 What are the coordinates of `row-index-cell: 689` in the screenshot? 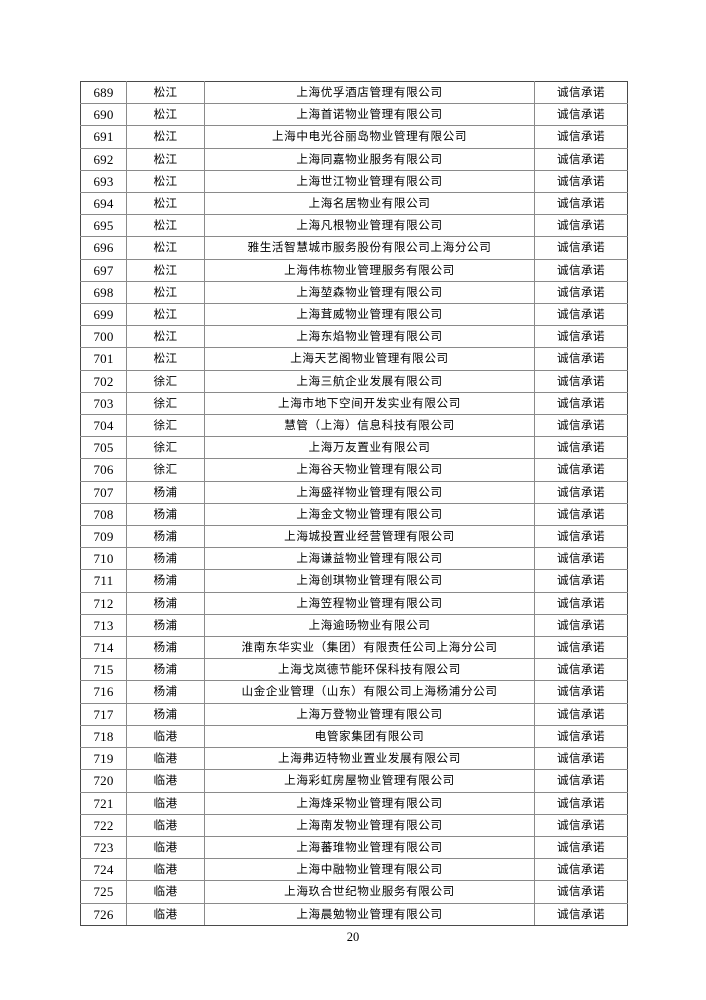 It's located at (103, 92).